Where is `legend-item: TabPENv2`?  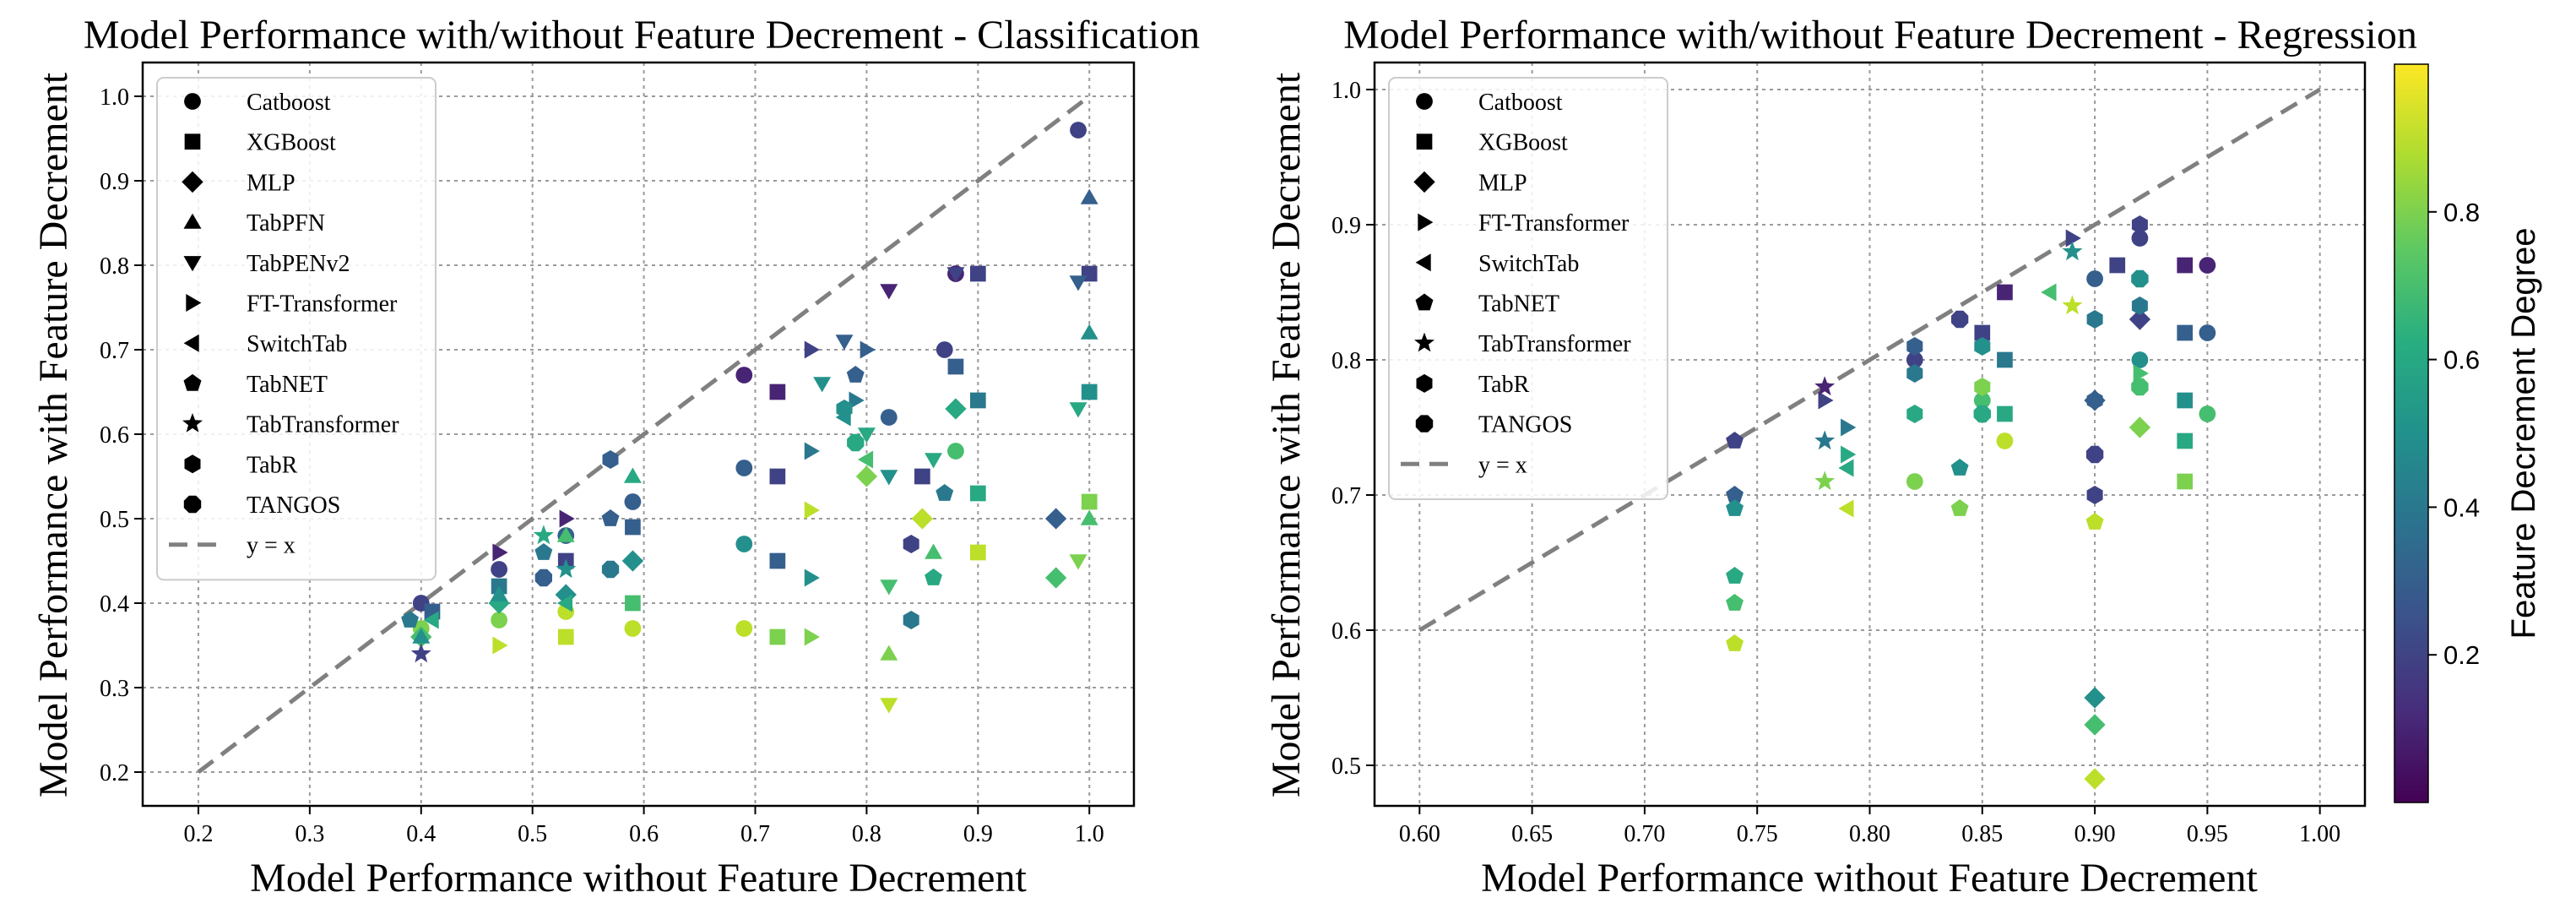 legend-item: TabPENv2 is located at coordinates (266, 264).